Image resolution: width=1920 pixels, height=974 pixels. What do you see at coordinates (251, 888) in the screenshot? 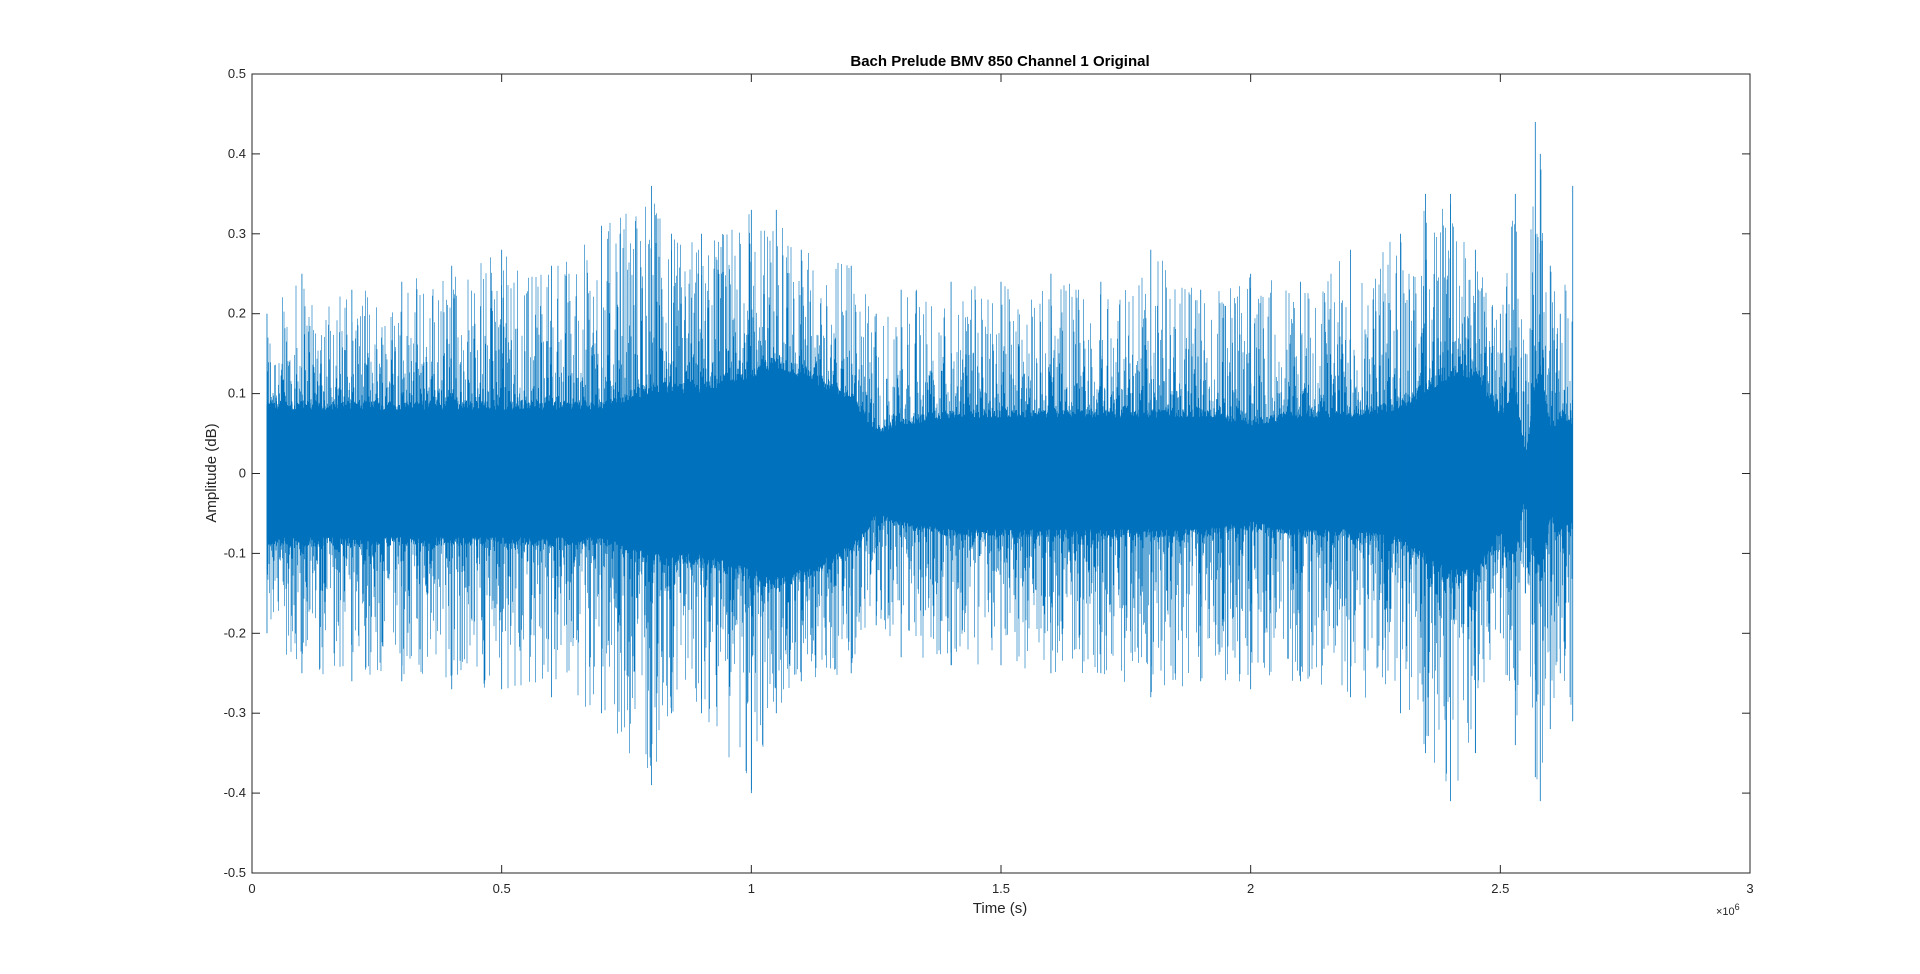
I see `x-tick-label: 0` at bounding box center [251, 888].